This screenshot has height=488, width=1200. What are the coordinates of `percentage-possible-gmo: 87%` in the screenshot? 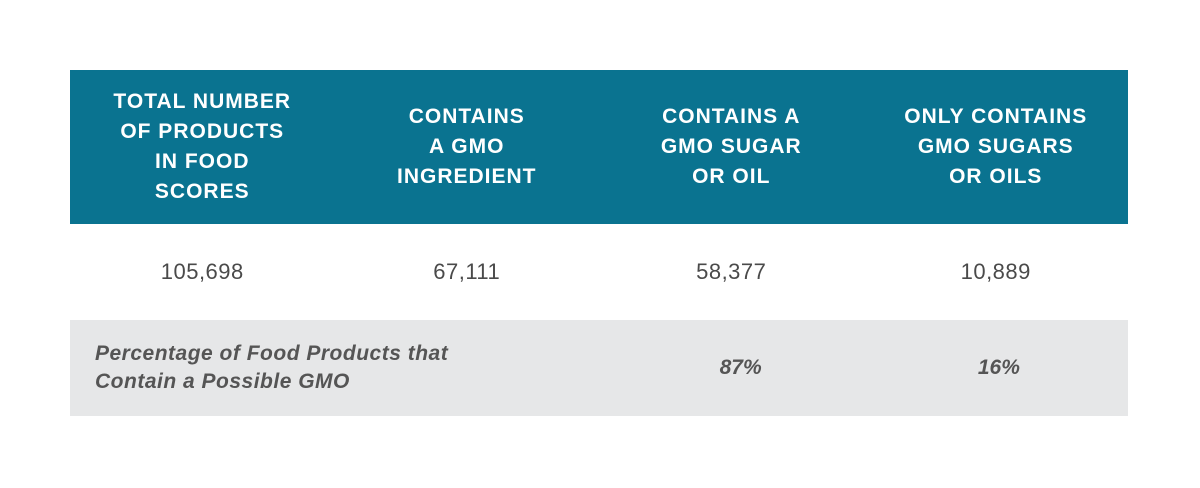 It's located at (740, 367).